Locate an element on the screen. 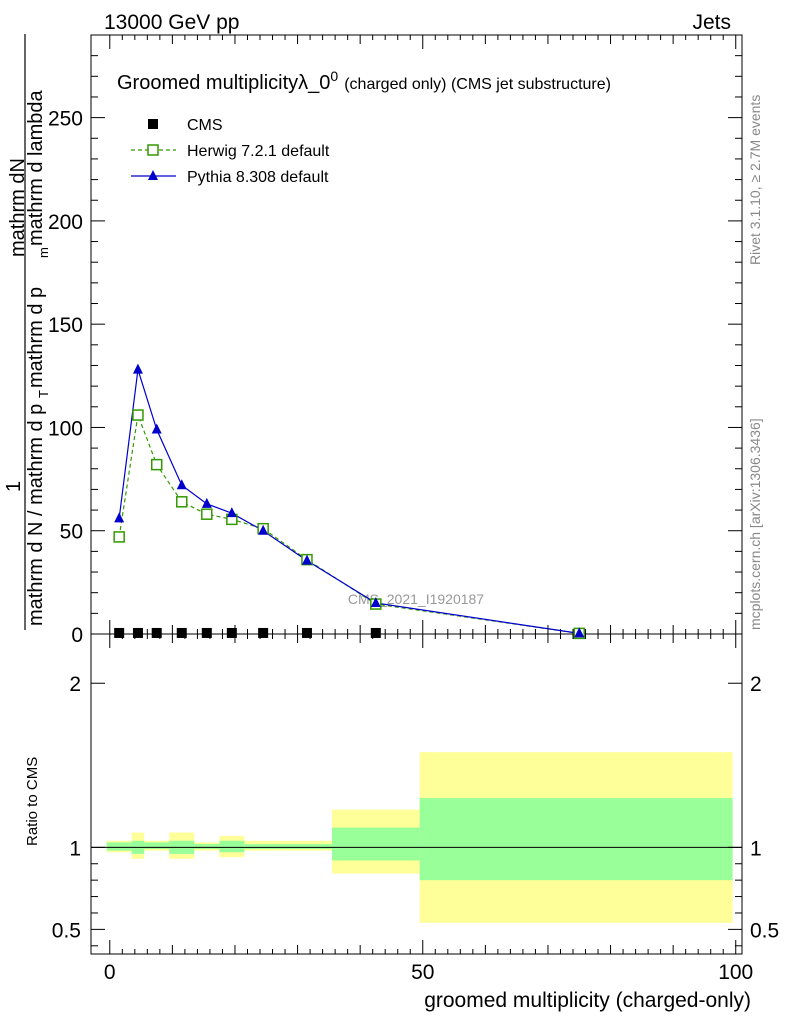 The height and width of the screenshot is (1024, 786). cms-data-points is located at coordinates (247, 632).